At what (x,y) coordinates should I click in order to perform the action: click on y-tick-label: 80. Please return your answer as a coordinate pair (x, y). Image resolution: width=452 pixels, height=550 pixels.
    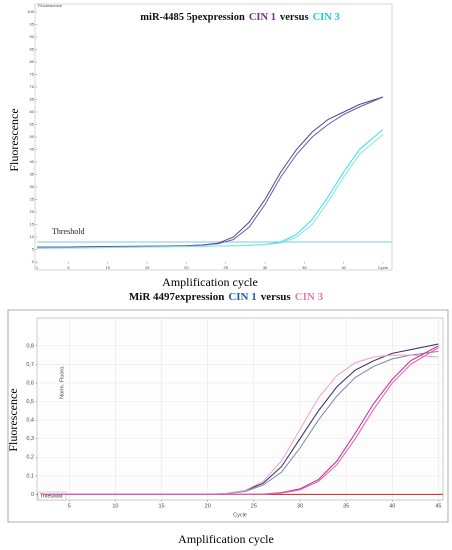
    Looking at the image, I should click on (32, 61).